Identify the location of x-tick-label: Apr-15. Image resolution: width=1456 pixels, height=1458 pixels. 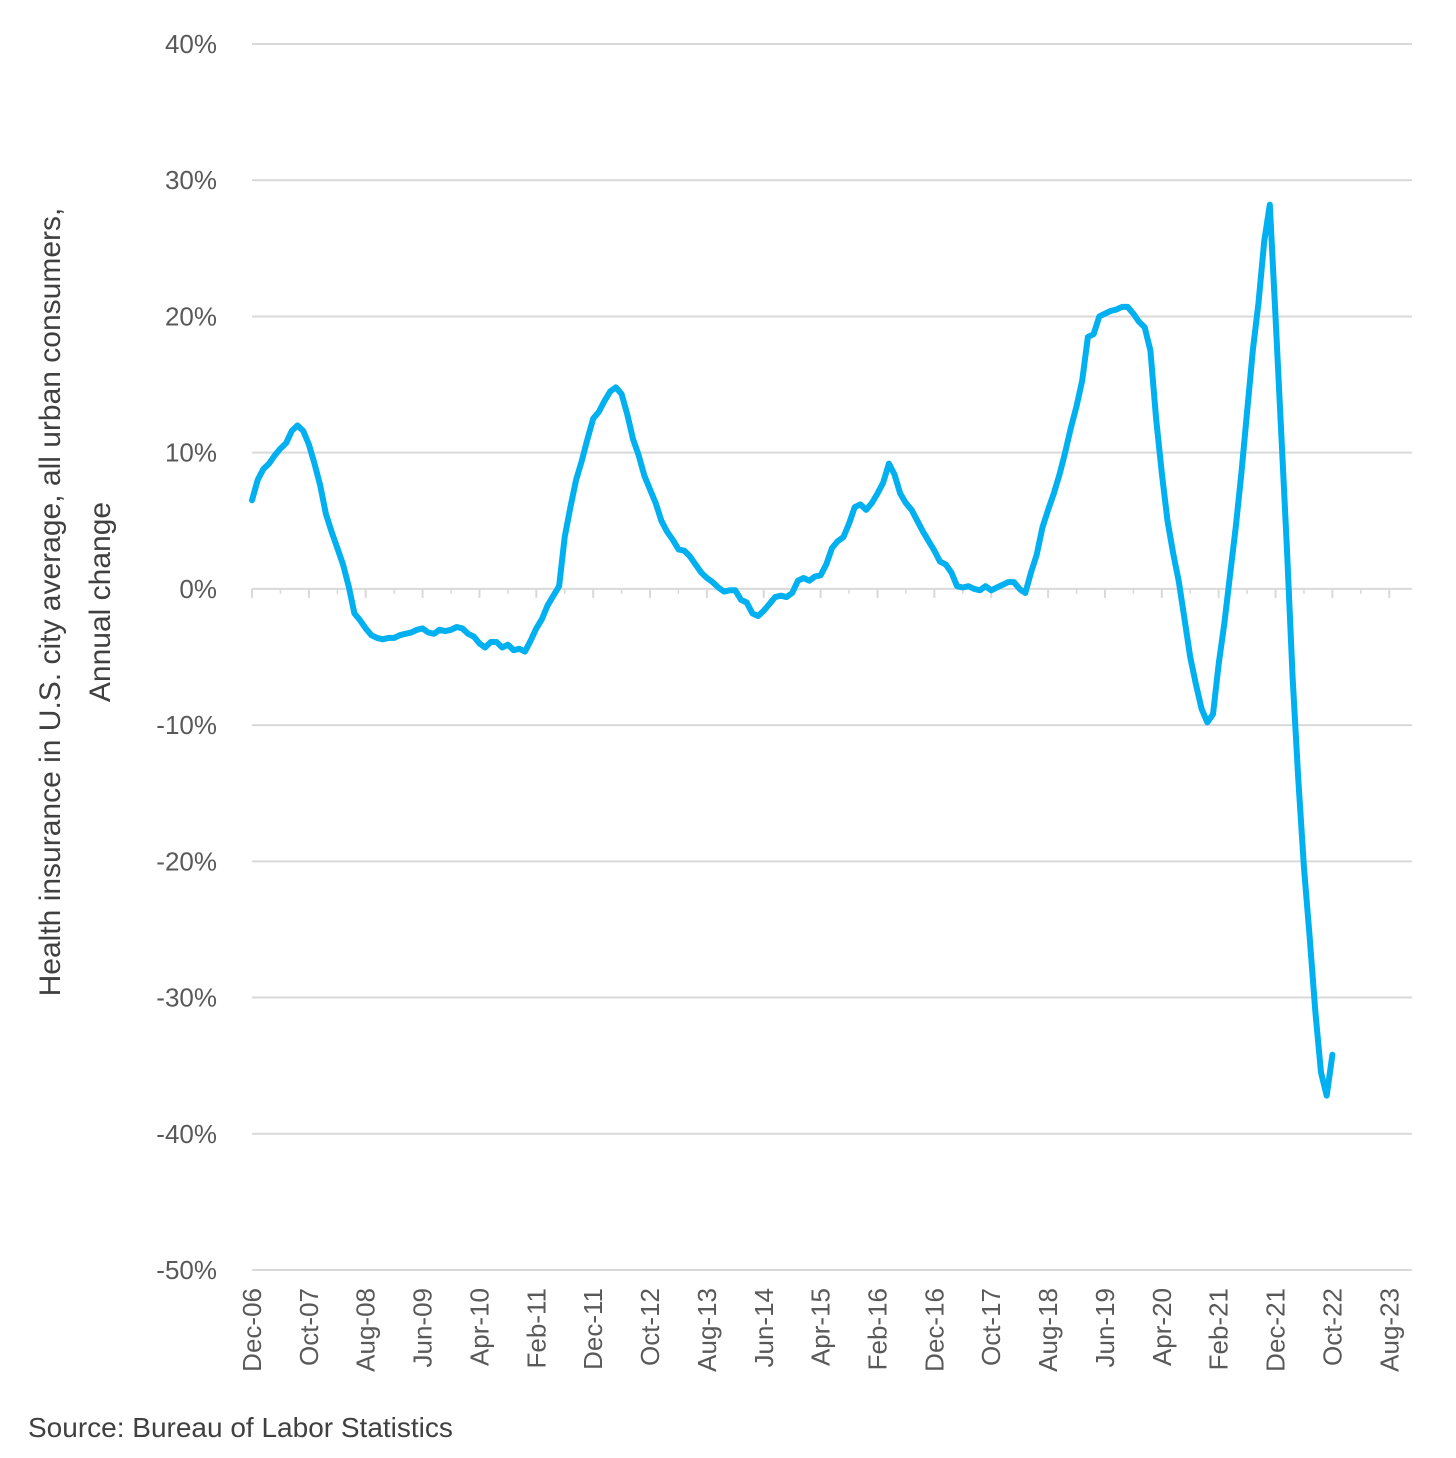
(821, 1327).